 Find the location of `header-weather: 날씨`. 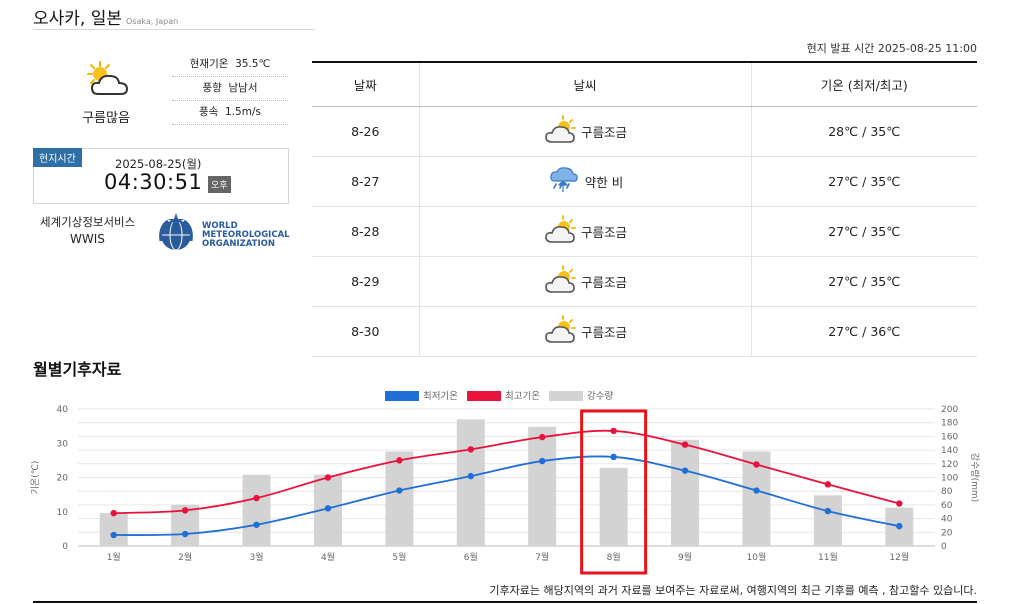

header-weather: 날씨 is located at coordinates (584, 84).